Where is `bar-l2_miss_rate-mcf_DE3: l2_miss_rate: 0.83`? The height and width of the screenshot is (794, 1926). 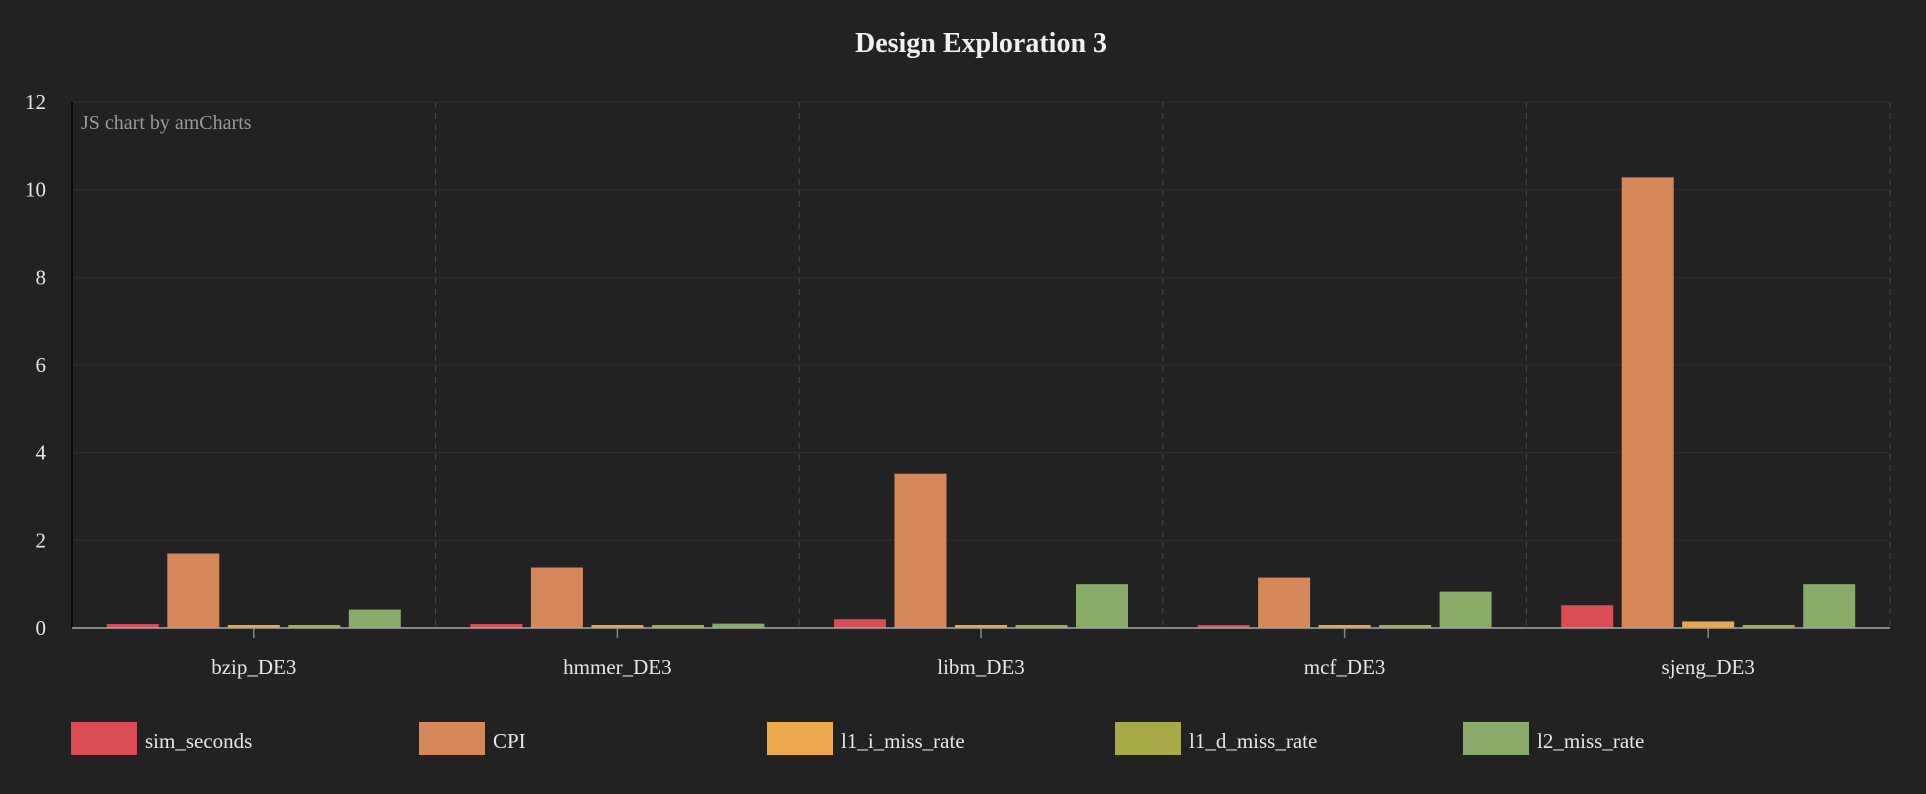
bar-l2_miss_rate-mcf_DE3: l2_miss_rate: 0.83 is located at coordinates (1465, 609).